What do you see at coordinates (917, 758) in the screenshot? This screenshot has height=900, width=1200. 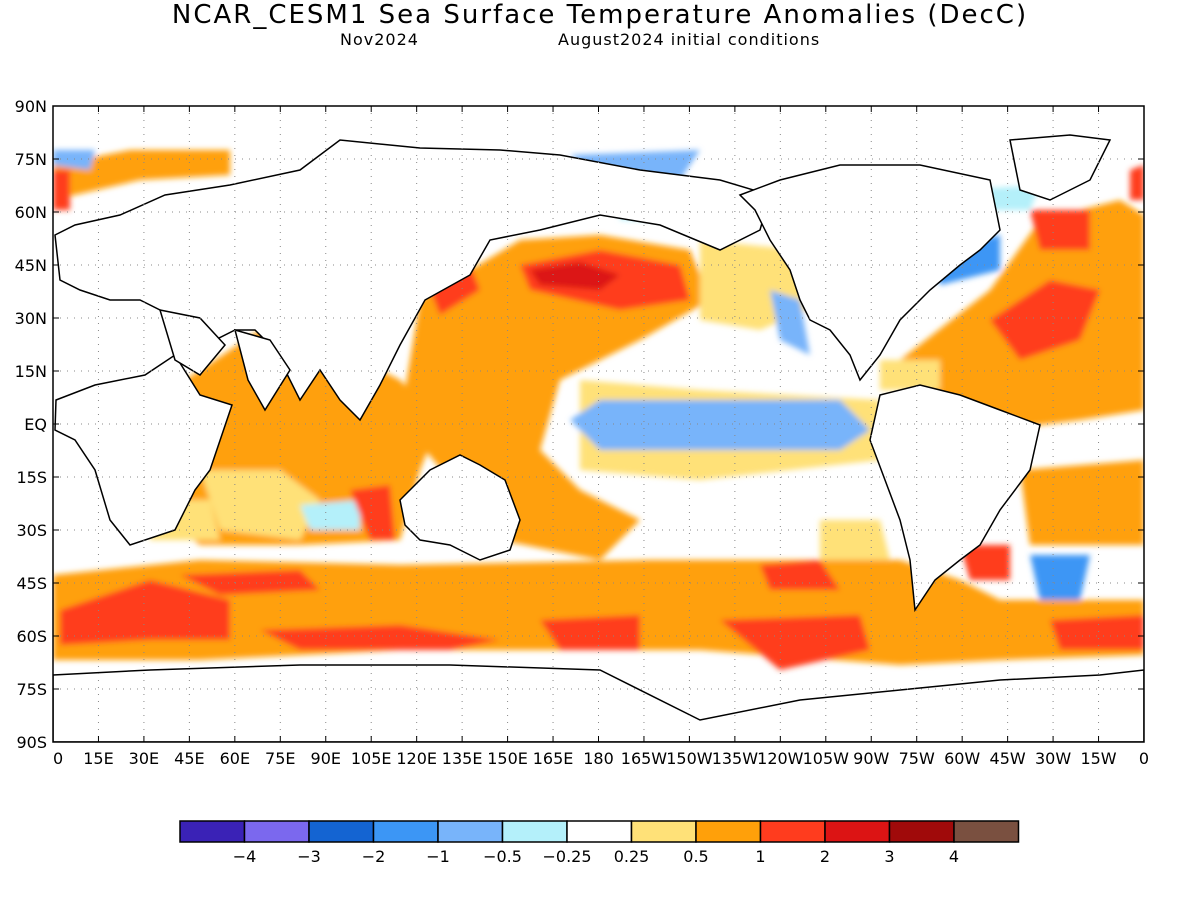 I see `lon-label: 75W` at bounding box center [917, 758].